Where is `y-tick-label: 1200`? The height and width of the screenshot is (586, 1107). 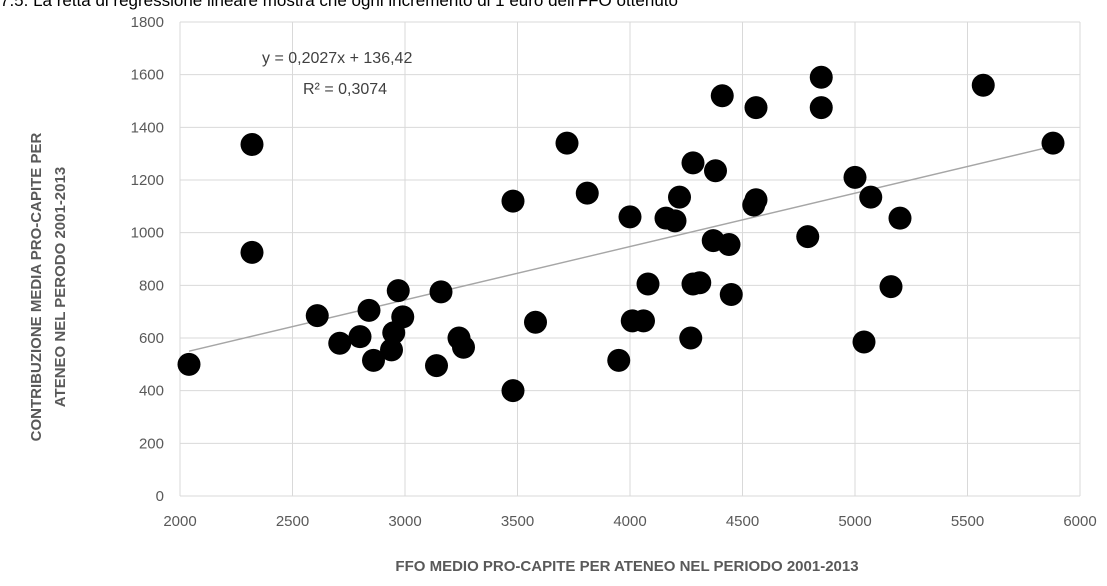 y-tick-label: 1200 is located at coordinates (147, 180).